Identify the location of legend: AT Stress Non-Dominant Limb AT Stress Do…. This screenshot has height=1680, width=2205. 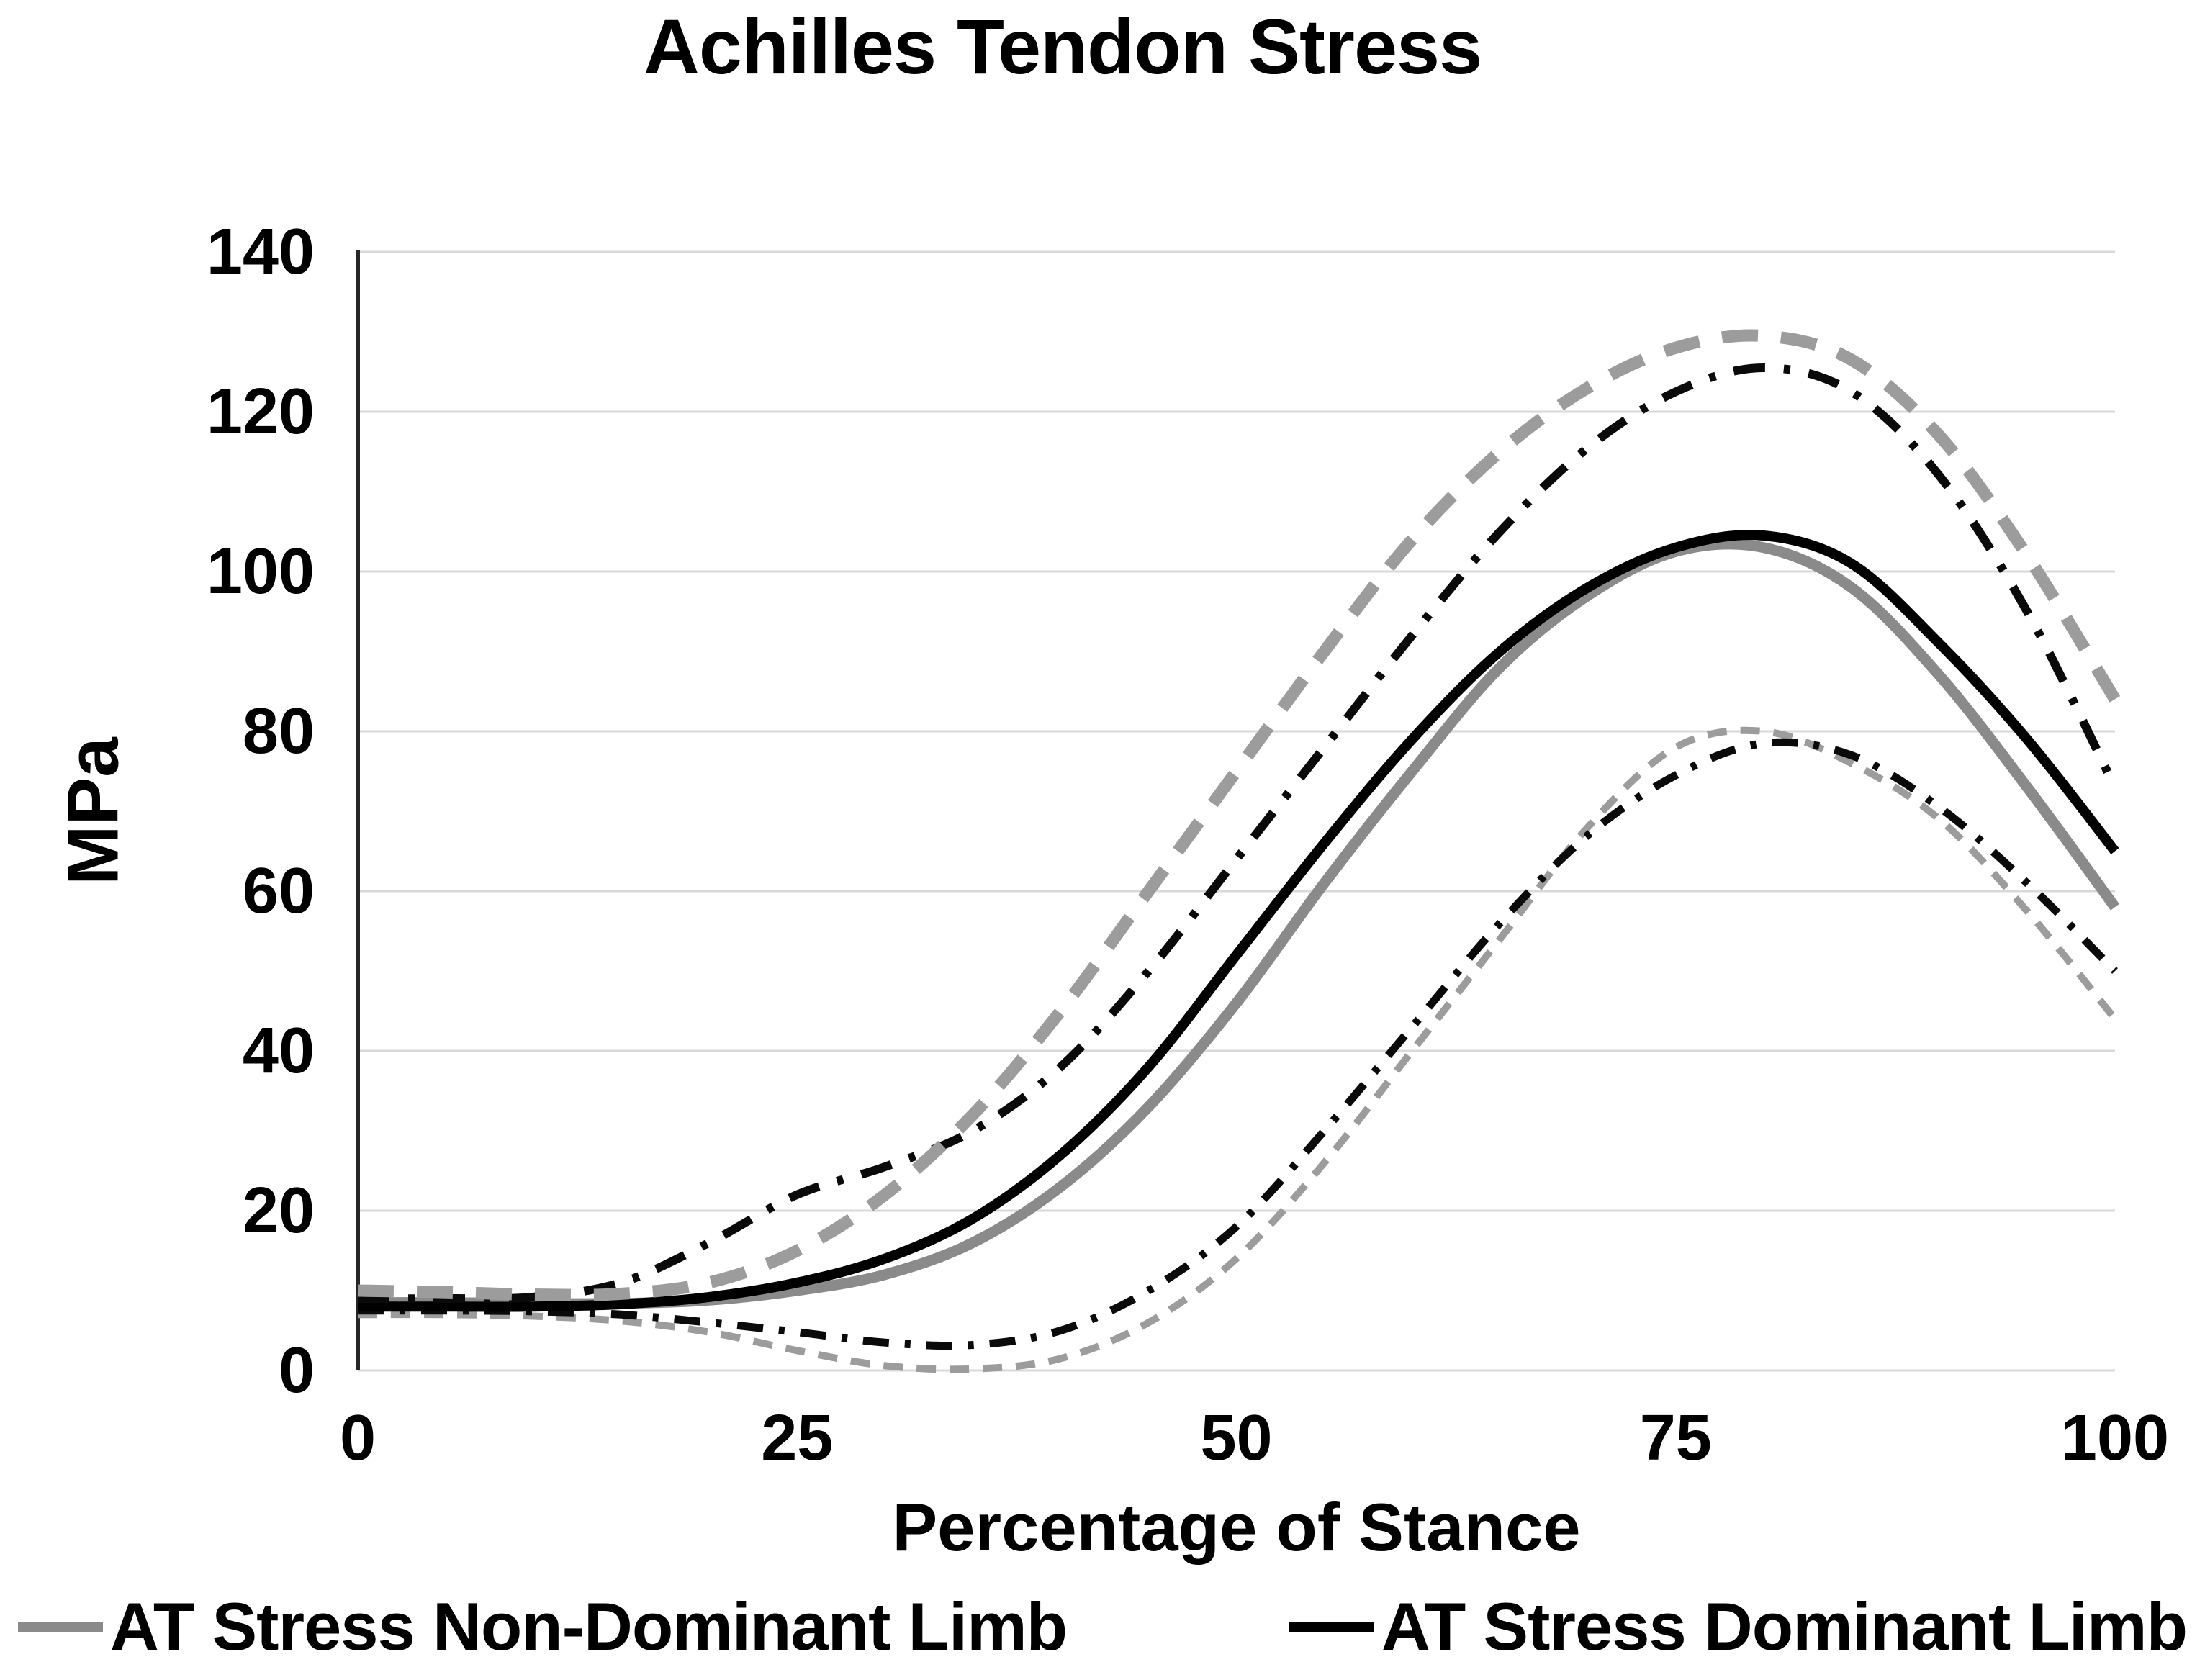
(1103, 1627).